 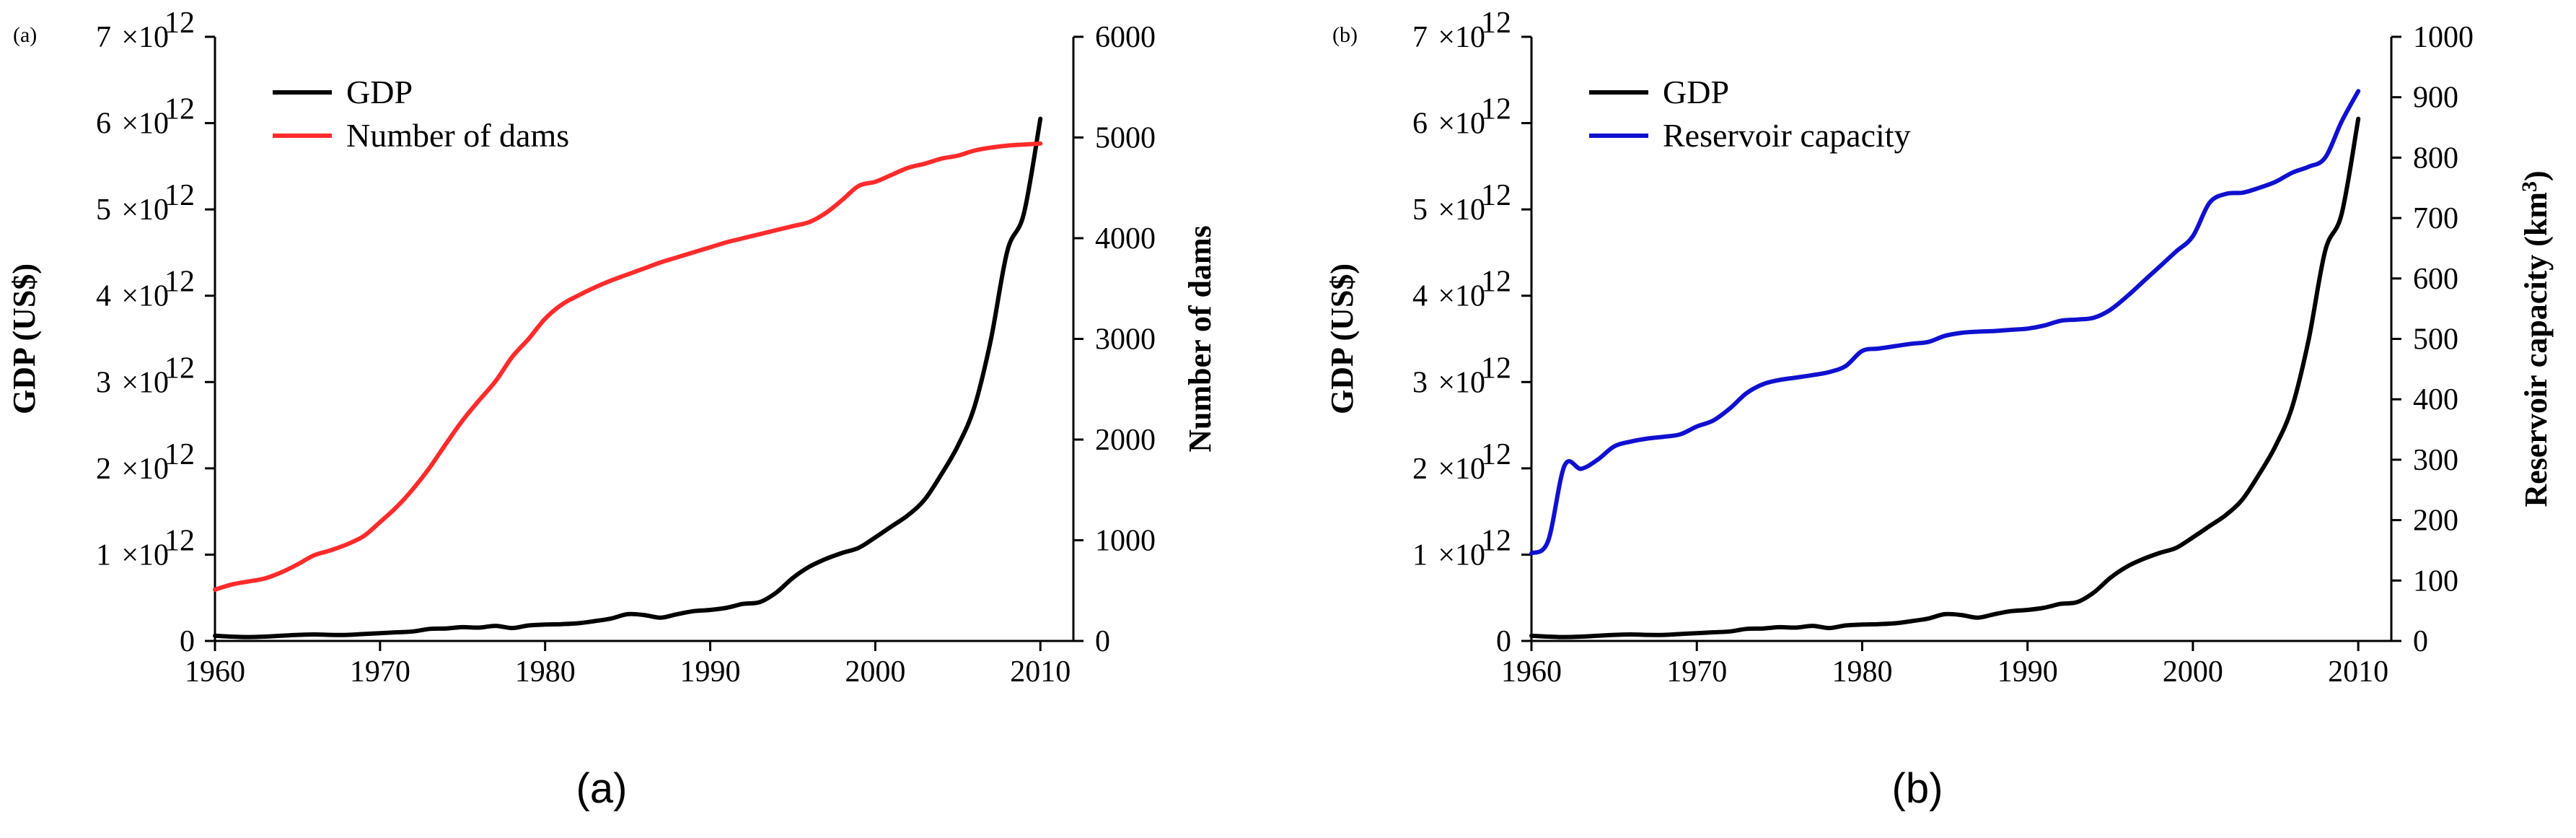 I want to click on y2-axis-label-text: Number of dams, so click(x=1200, y=339).